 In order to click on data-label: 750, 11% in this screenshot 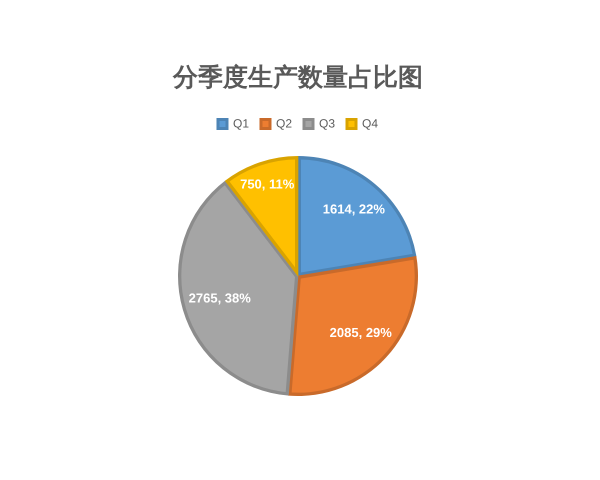, I will do `click(267, 184)`.